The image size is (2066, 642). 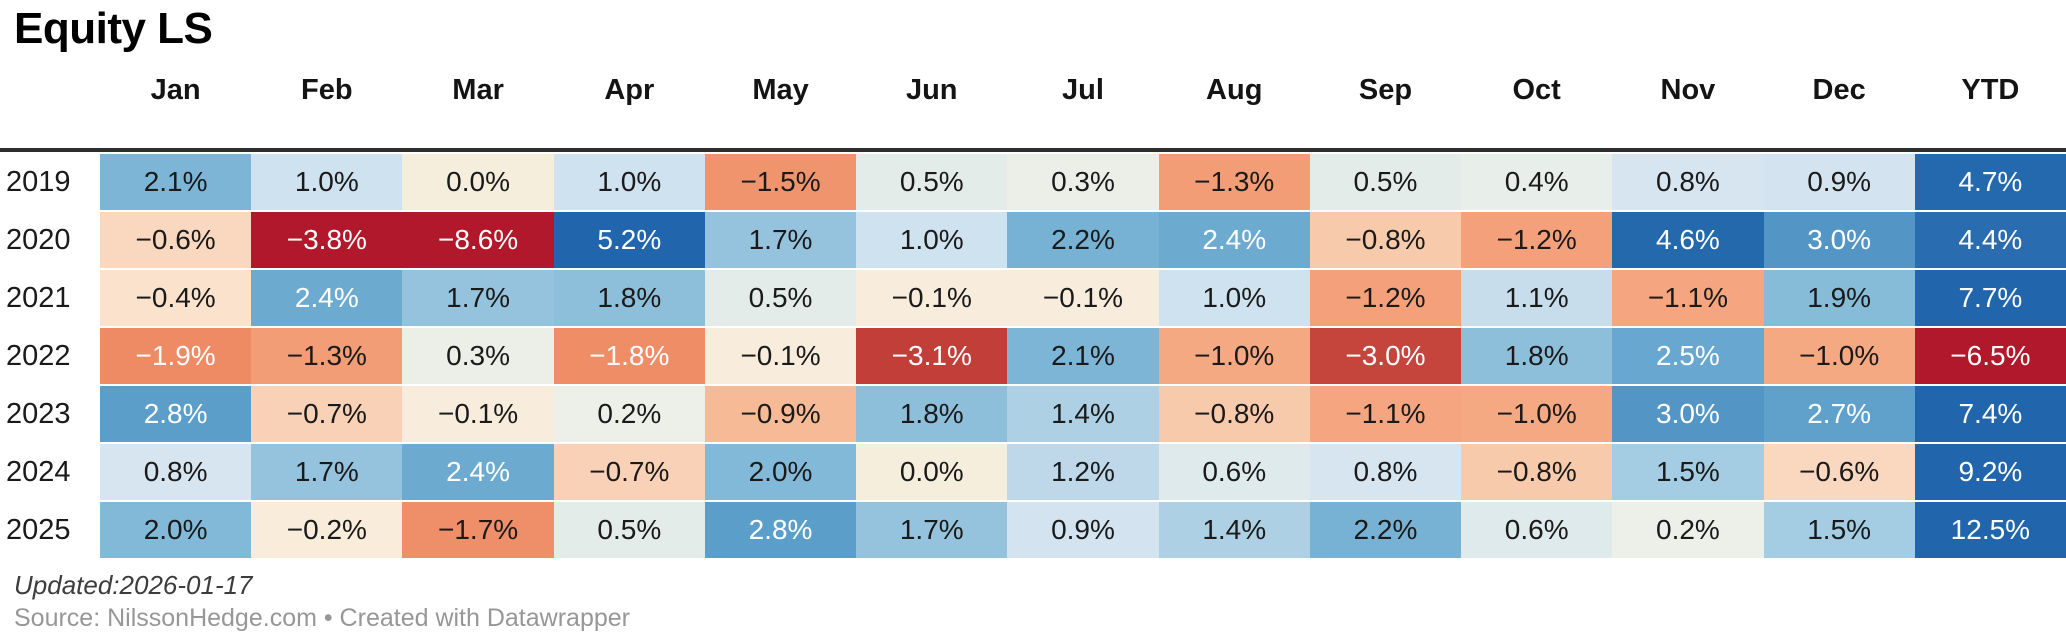 What do you see at coordinates (629, 240) in the screenshot?
I see `heatmap-cell: 5.2%` at bounding box center [629, 240].